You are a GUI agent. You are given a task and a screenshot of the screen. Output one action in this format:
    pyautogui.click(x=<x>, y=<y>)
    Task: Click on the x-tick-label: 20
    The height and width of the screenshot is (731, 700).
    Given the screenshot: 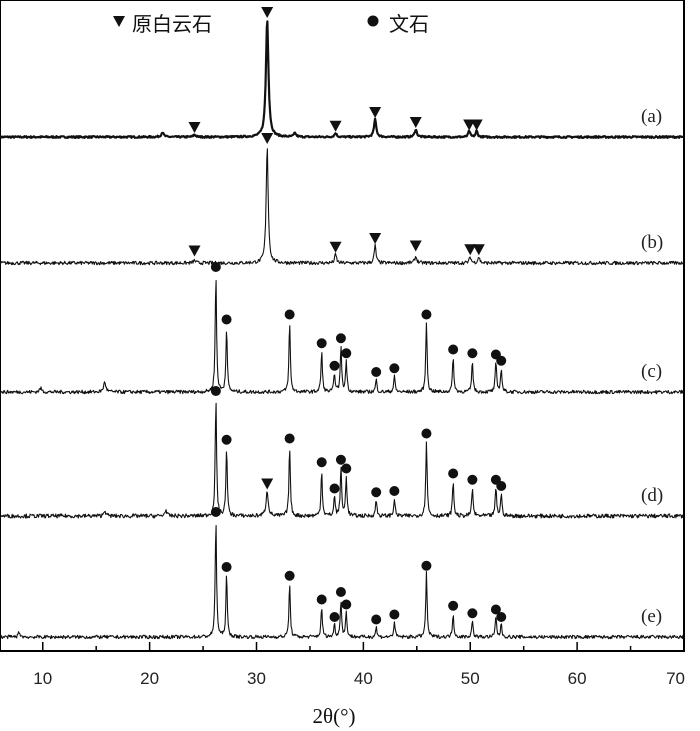 What is the action you would take?
    pyautogui.click(x=149, y=678)
    